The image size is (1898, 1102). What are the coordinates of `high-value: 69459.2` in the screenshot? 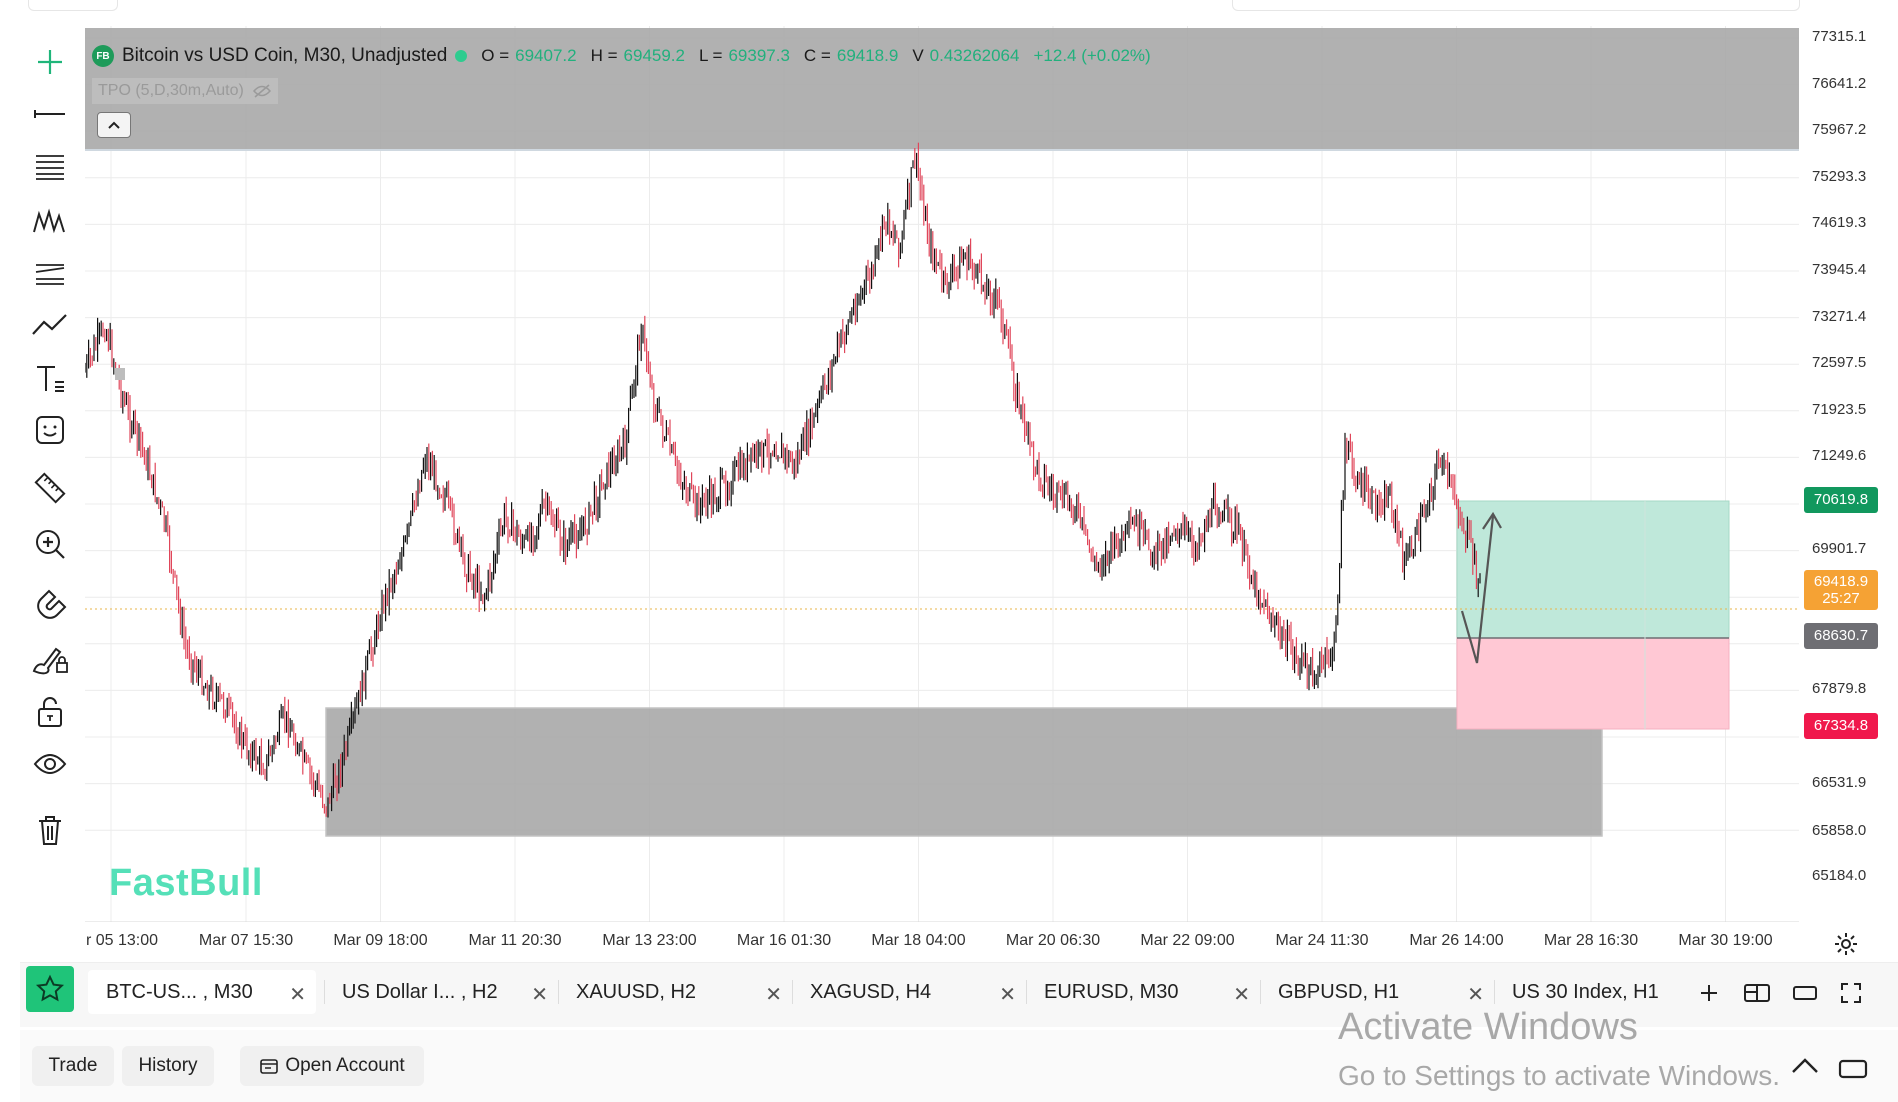 It's located at (654, 55).